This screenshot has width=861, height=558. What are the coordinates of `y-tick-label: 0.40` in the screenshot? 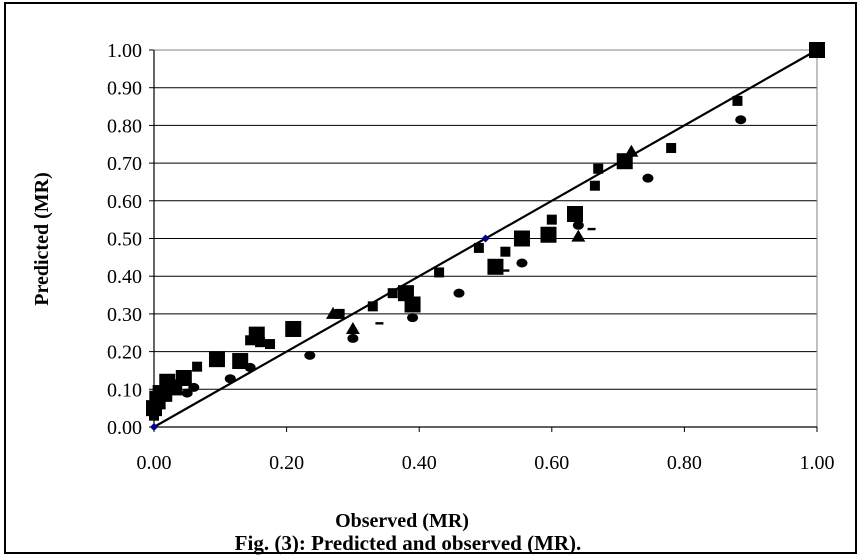 It's located at (124, 277).